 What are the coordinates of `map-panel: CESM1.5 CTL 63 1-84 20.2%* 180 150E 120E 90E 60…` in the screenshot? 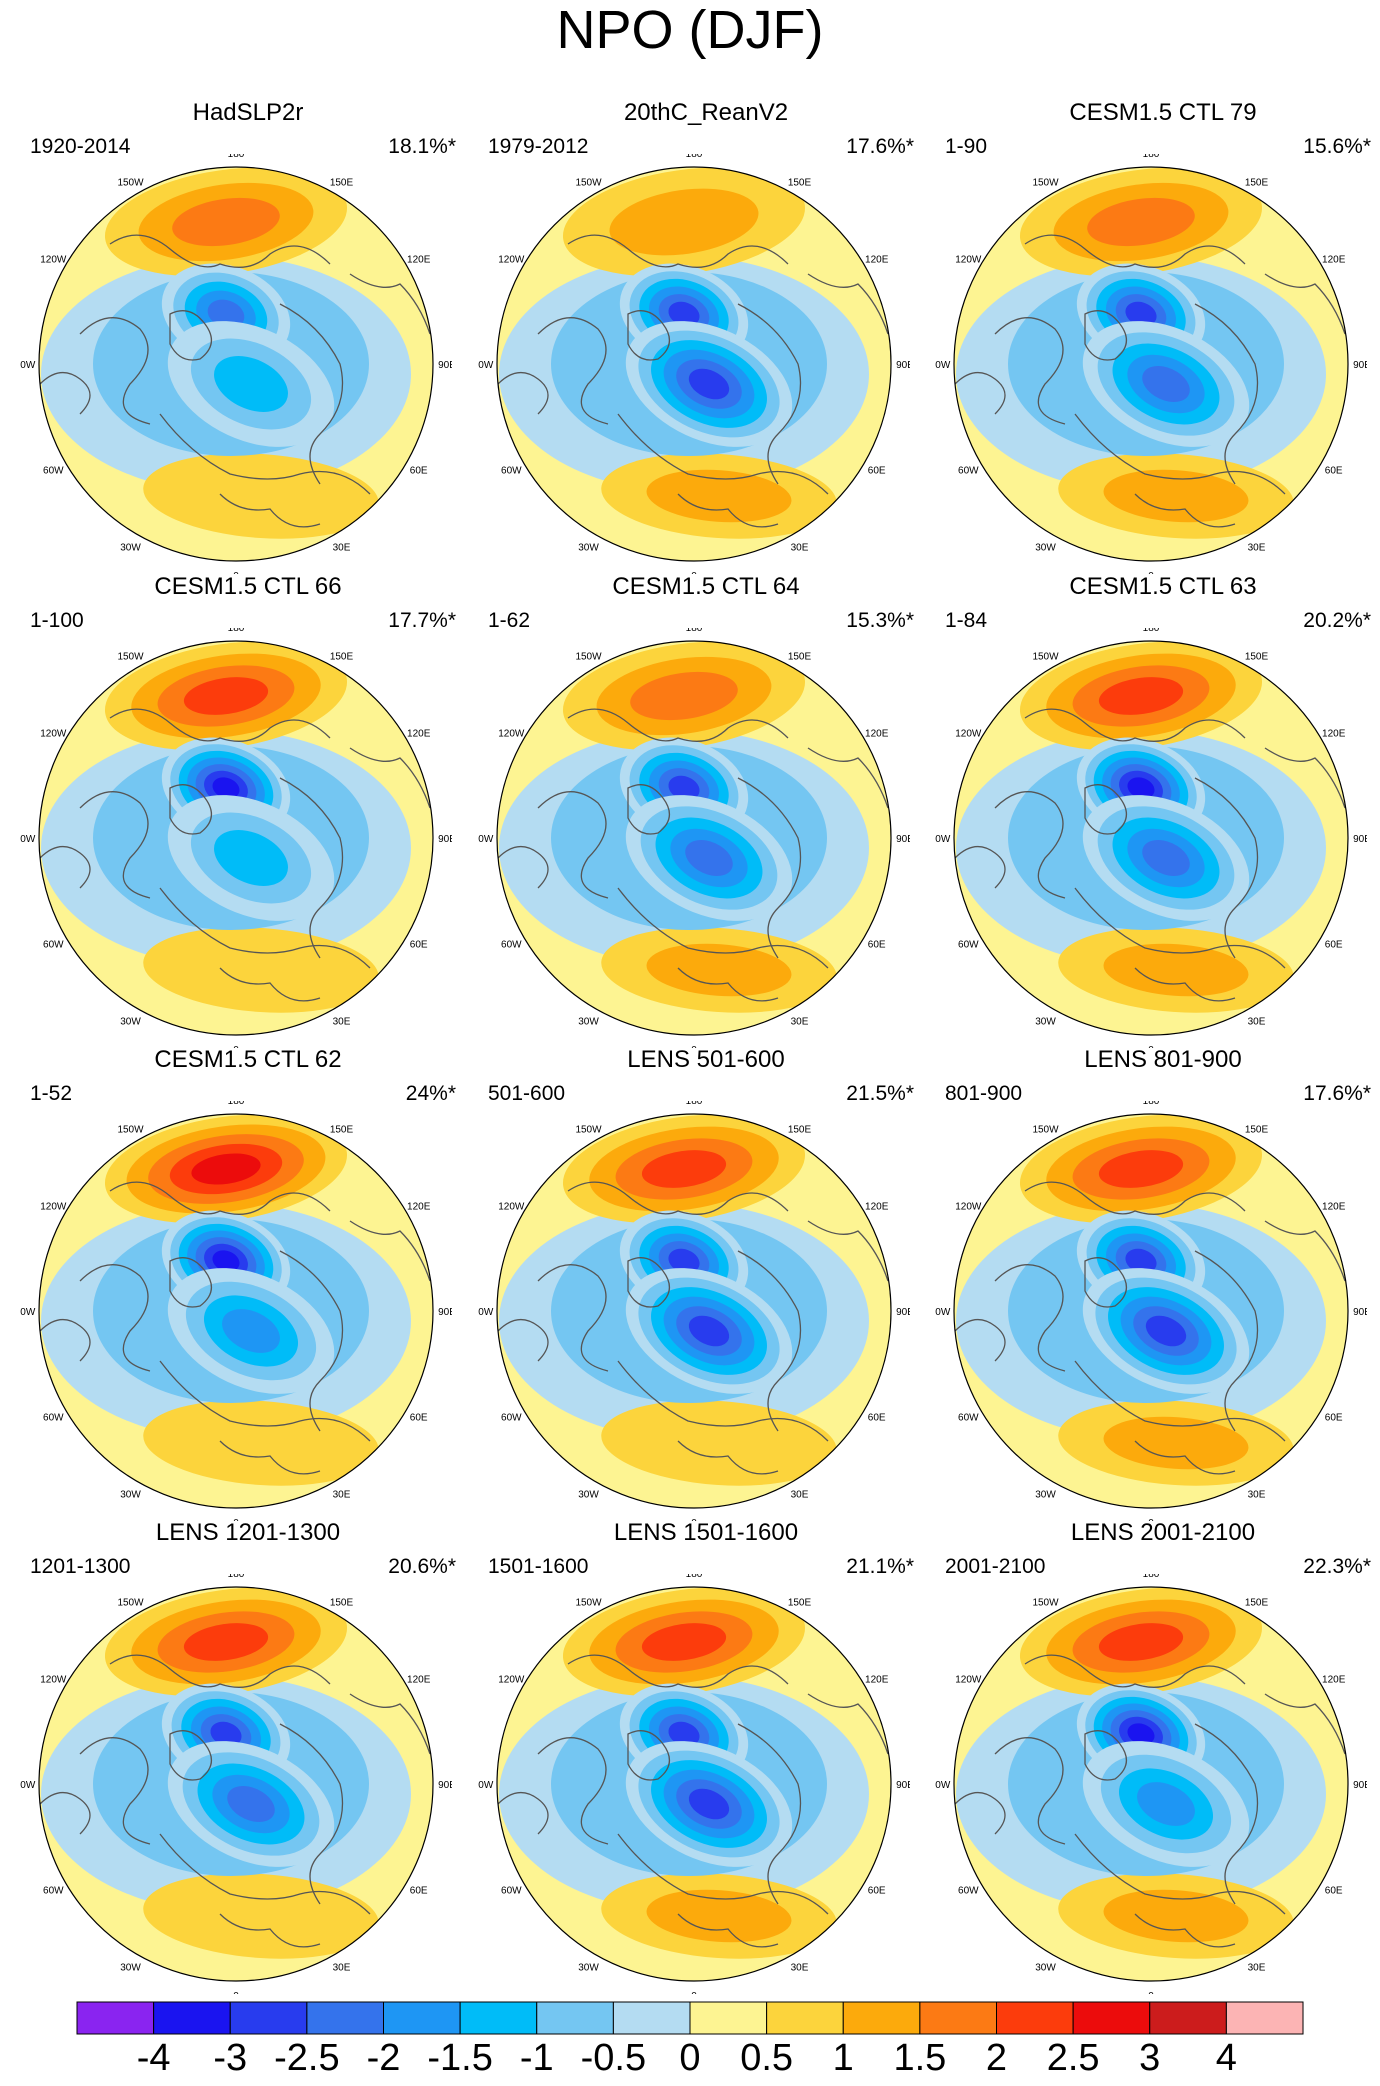 It's located at (1157, 810).